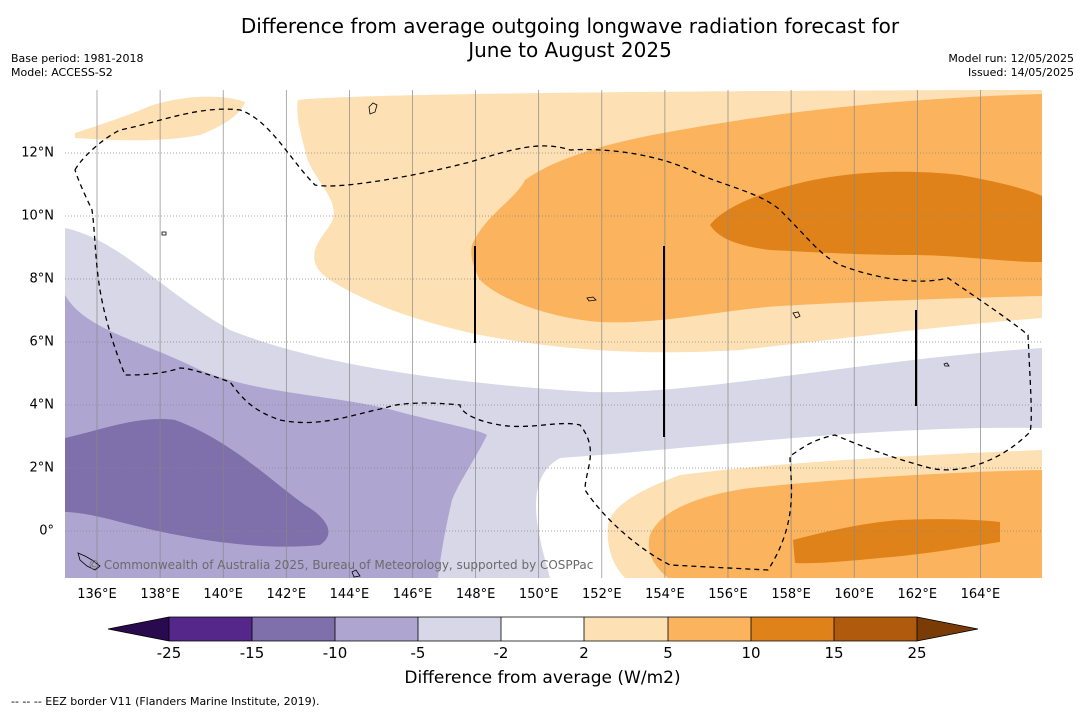  What do you see at coordinates (412, 594) in the screenshot?
I see `x-tick-label: 146°E` at bounding box center [412, 594].